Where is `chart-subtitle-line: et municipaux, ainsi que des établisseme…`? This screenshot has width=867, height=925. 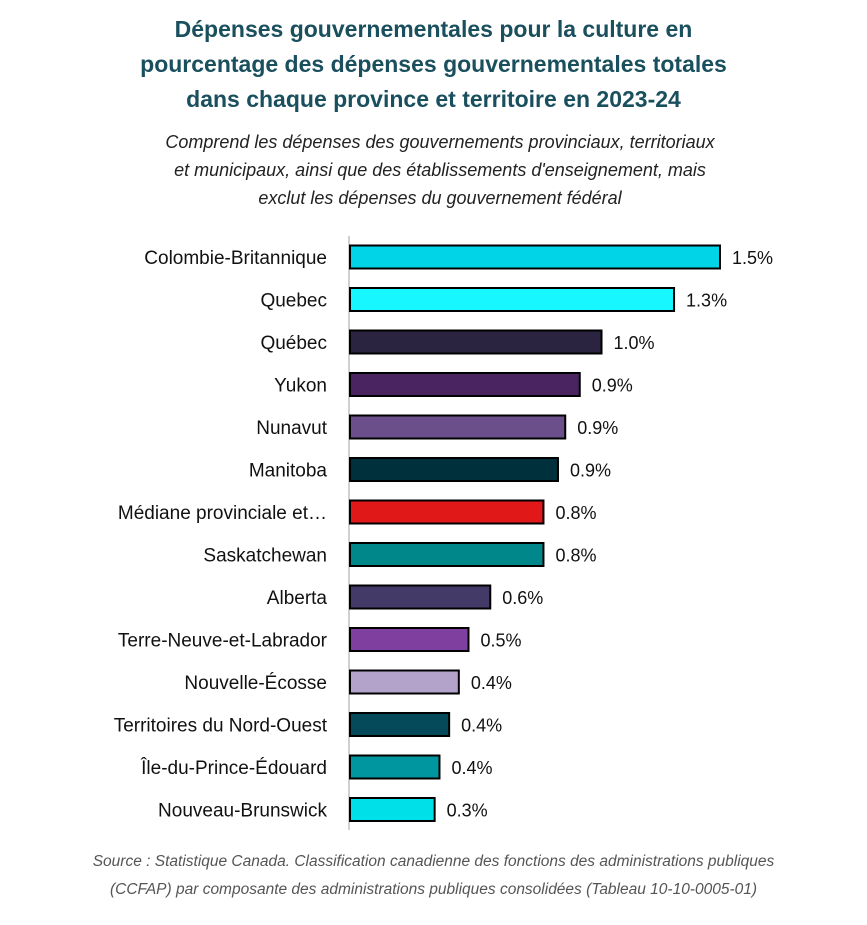
chart-subtitle-line: et municipaux, ainsi que des établisseme… is located at coordinates (440, 170).